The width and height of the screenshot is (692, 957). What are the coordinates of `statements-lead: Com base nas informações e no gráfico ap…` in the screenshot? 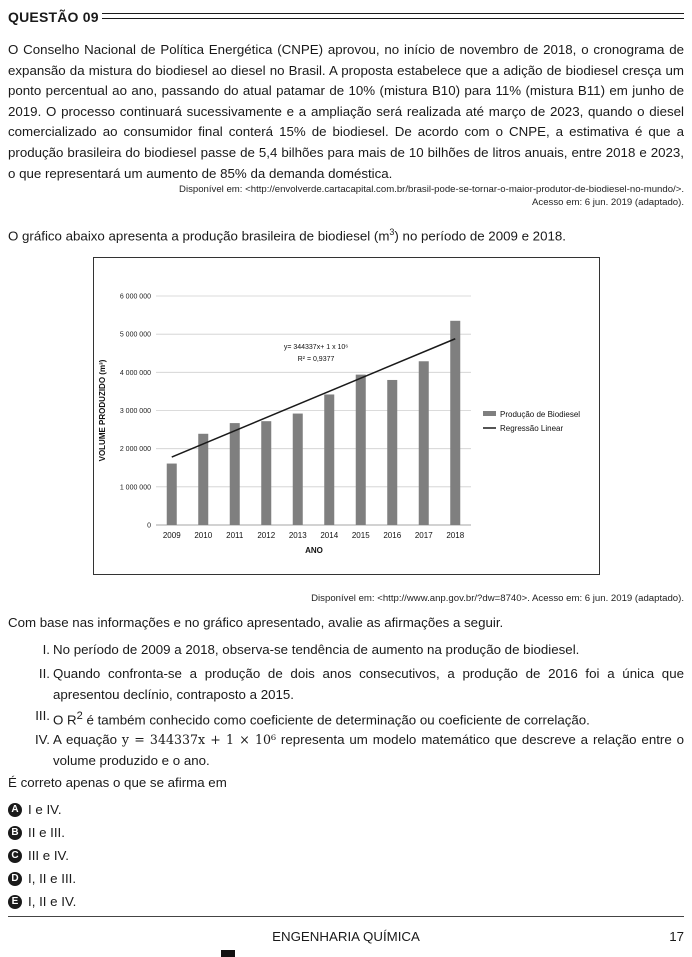 It's located at (256, 622).